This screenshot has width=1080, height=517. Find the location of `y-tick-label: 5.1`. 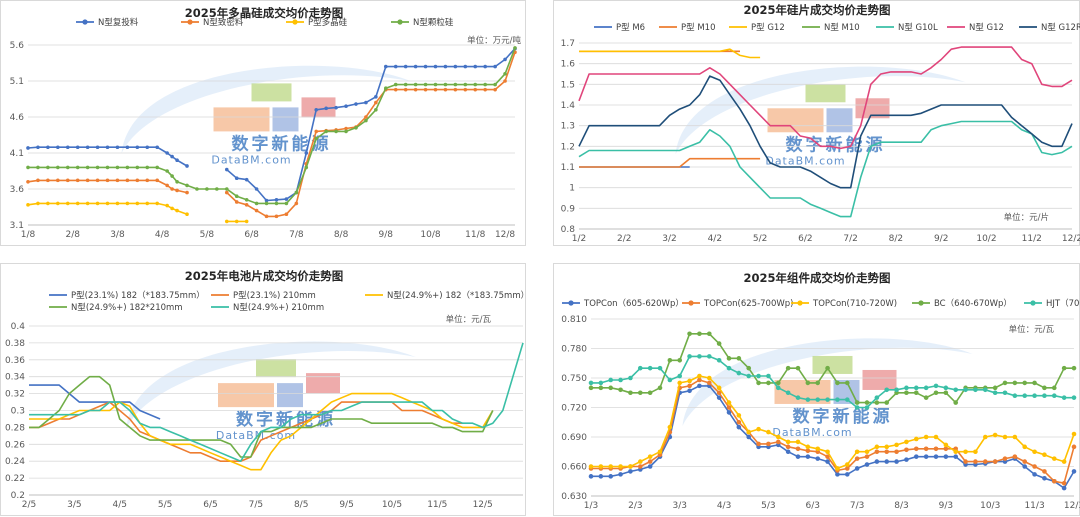

y-tick-label: 5.1 is located at coordinates (17, 82).